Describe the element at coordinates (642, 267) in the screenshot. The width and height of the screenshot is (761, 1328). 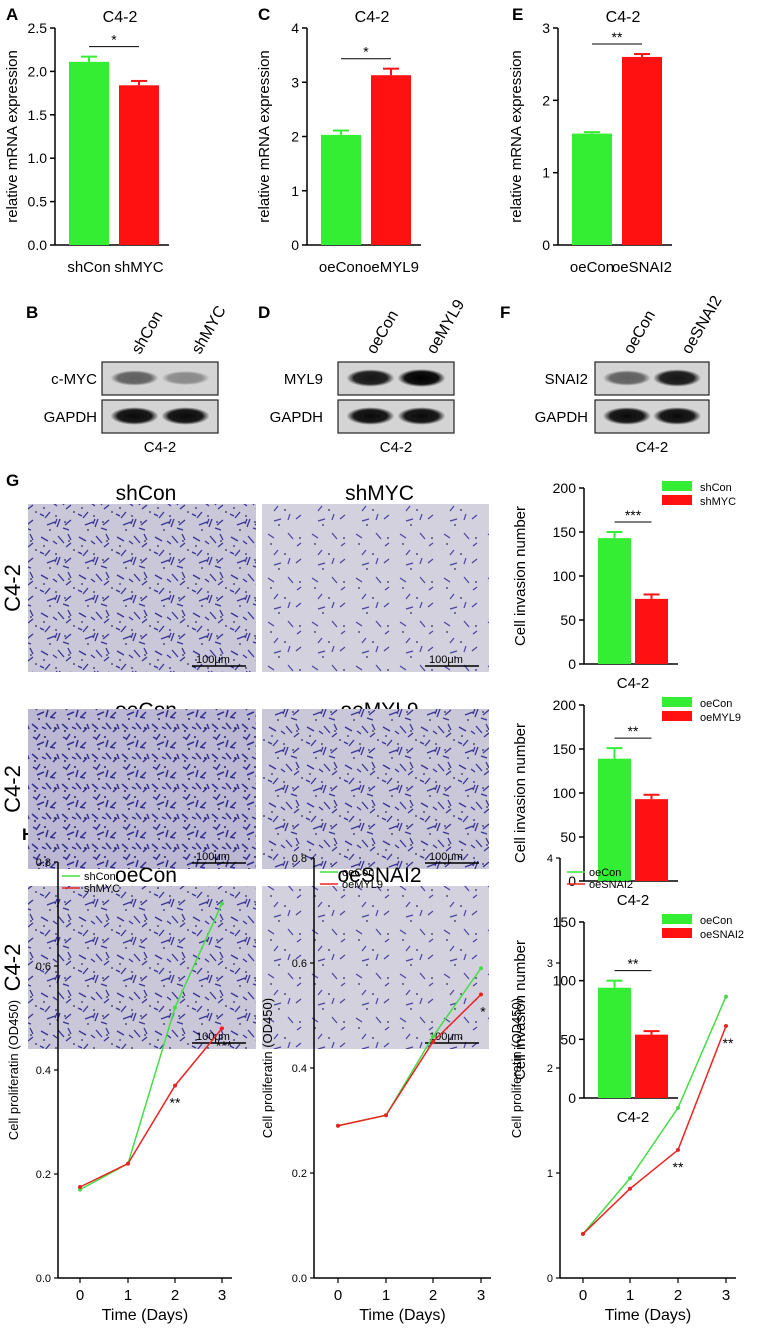
I see `x-category-label: oeSNAI2` at that location.